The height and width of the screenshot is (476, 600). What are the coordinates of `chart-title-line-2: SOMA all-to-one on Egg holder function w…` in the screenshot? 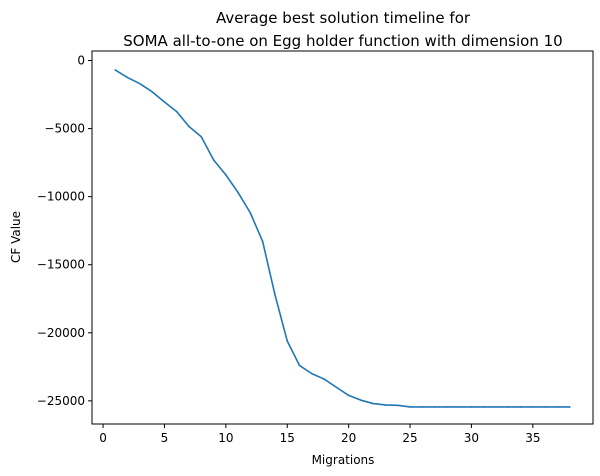 It's located at (342, 41).